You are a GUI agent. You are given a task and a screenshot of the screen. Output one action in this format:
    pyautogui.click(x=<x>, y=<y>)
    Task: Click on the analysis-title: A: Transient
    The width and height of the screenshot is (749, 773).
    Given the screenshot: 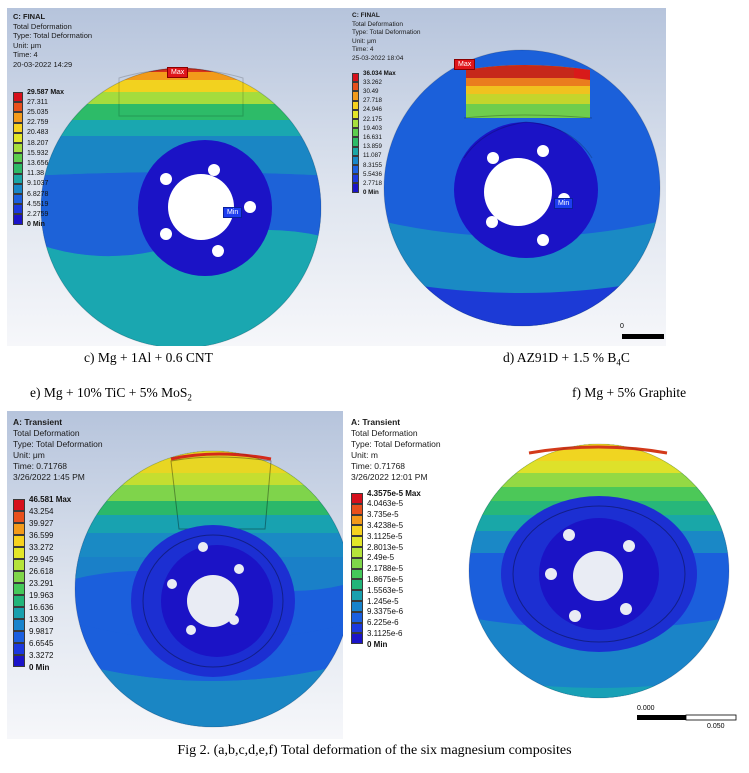 What is the action you would take?
    pyautogui.click(x=376, y=422)
    